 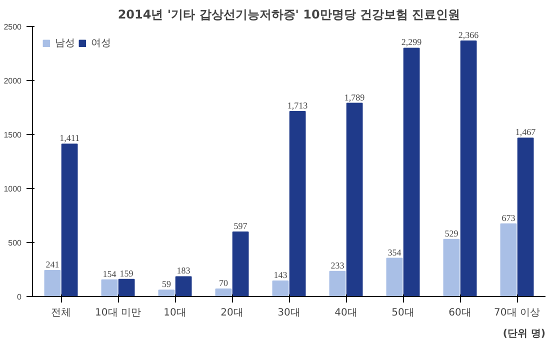 What do you see at coordinates (297, 105) in the screenshot?
I see `data-label: 1,713` at bounding box center [297, 105].